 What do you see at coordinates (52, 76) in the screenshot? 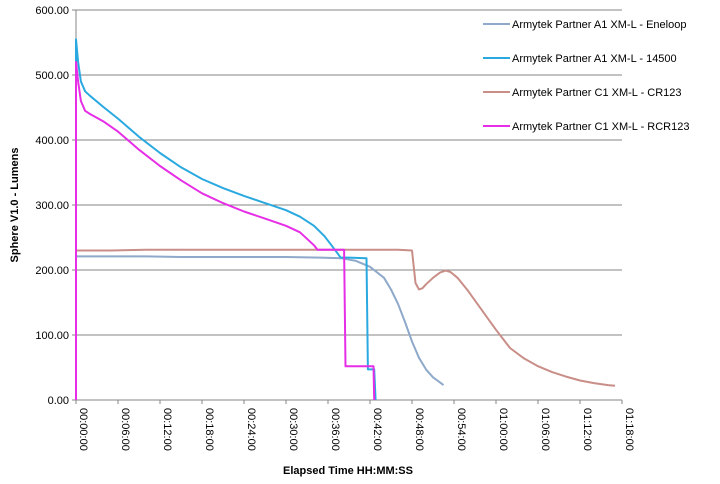
I see `y-tick-label: 500.00` at bounding box center [52, 76].